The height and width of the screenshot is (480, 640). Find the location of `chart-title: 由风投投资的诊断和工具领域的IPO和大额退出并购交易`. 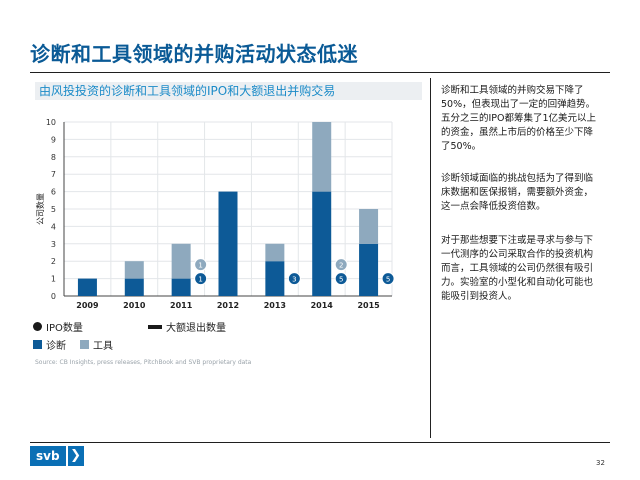

chart-title: 由风投投资的诊断和工具领域的IPO和大额退出并购交易 is located at coordinates (228, 91).